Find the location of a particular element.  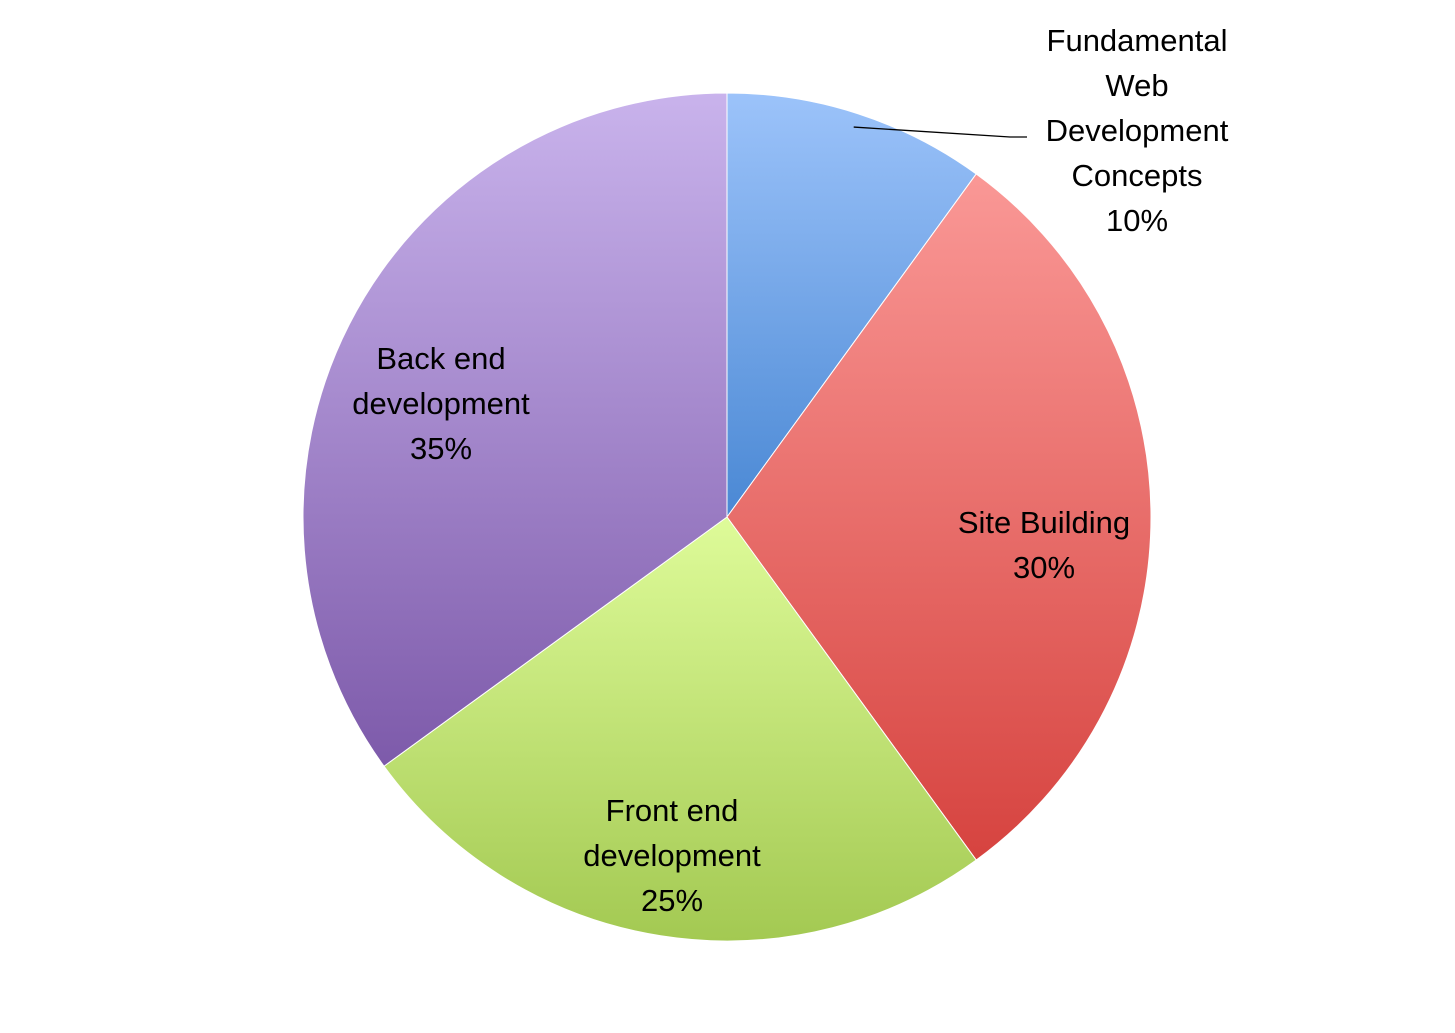

label-line: Fundamental is located at coordinates (1137, 40).